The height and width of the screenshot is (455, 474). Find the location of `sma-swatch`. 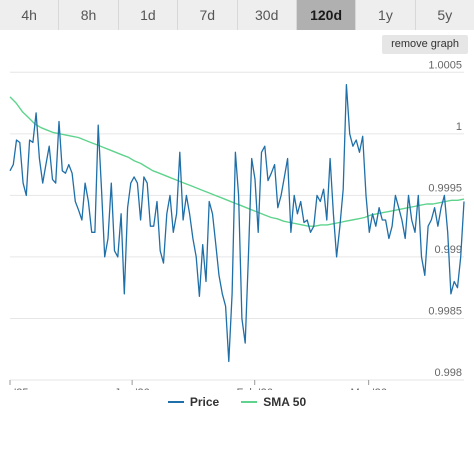

sma-swatch is located at coordinates (249, 402).